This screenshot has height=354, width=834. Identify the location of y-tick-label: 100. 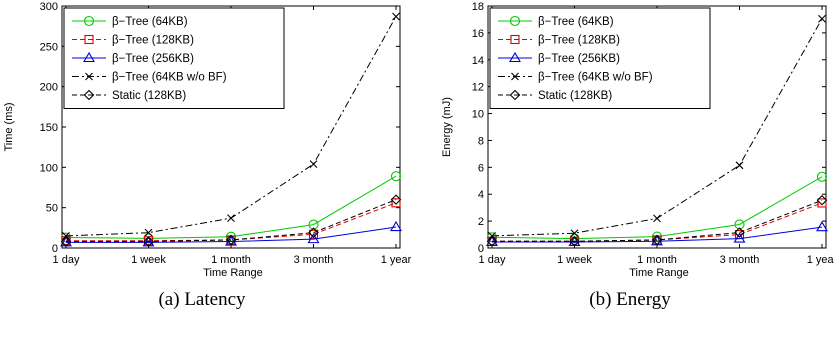
(49, 168).